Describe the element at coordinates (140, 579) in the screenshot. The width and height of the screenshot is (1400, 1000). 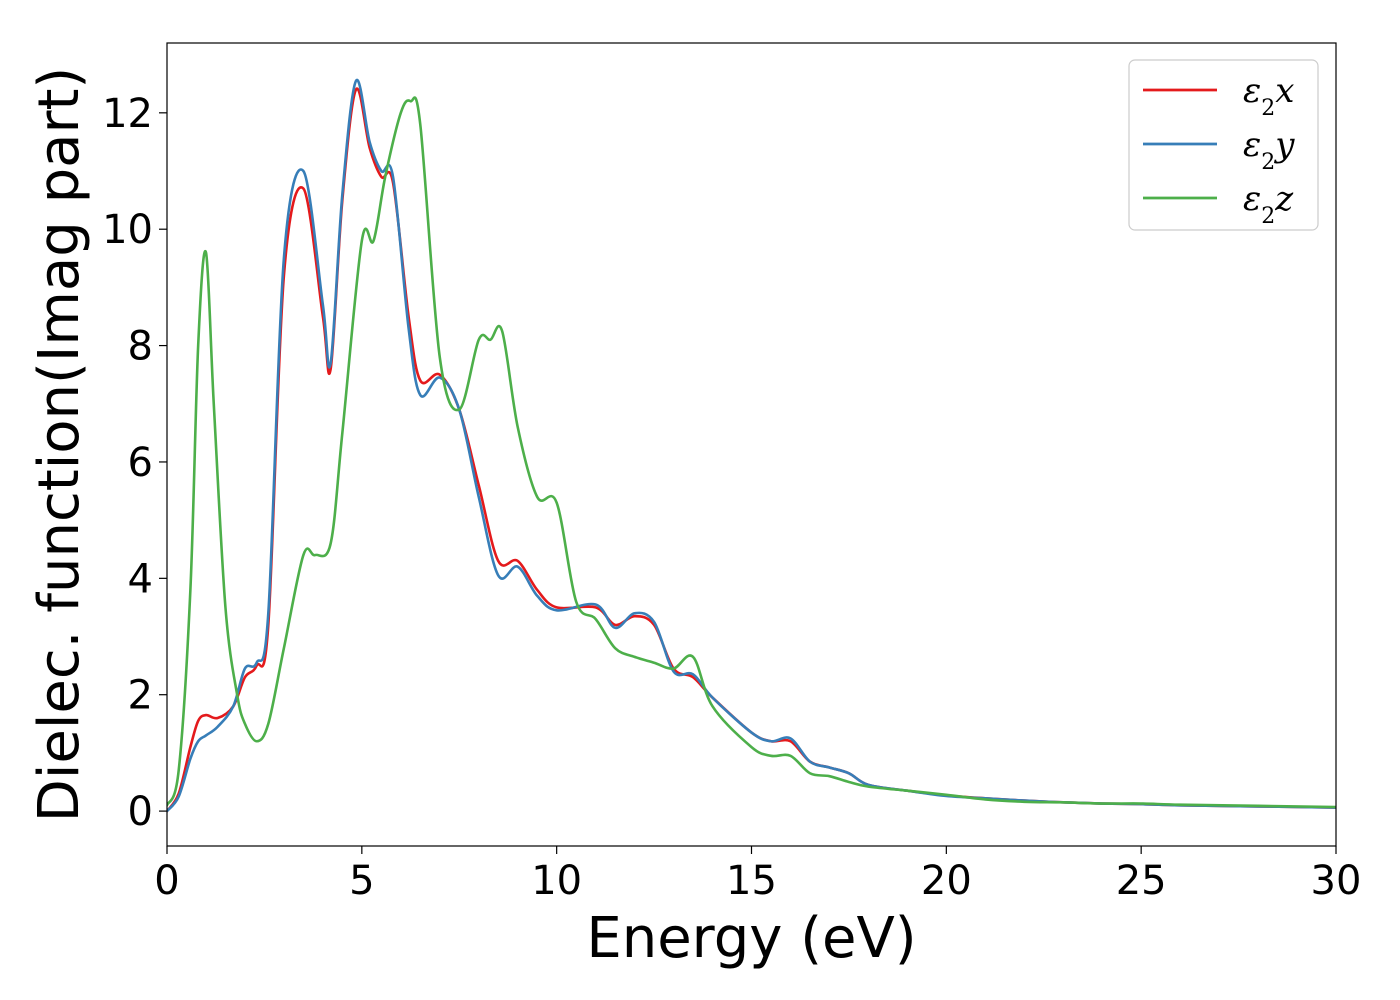
I see `y-tick-label: 4` at that location.